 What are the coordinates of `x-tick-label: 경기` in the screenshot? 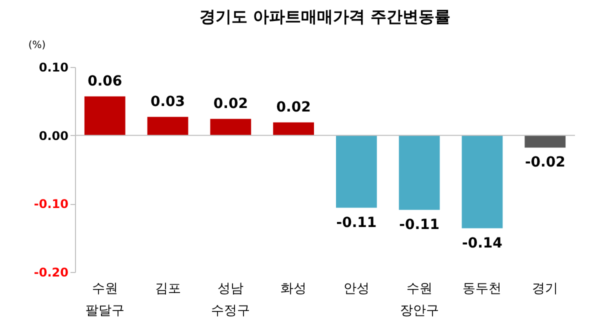 It's located at (545, 289).